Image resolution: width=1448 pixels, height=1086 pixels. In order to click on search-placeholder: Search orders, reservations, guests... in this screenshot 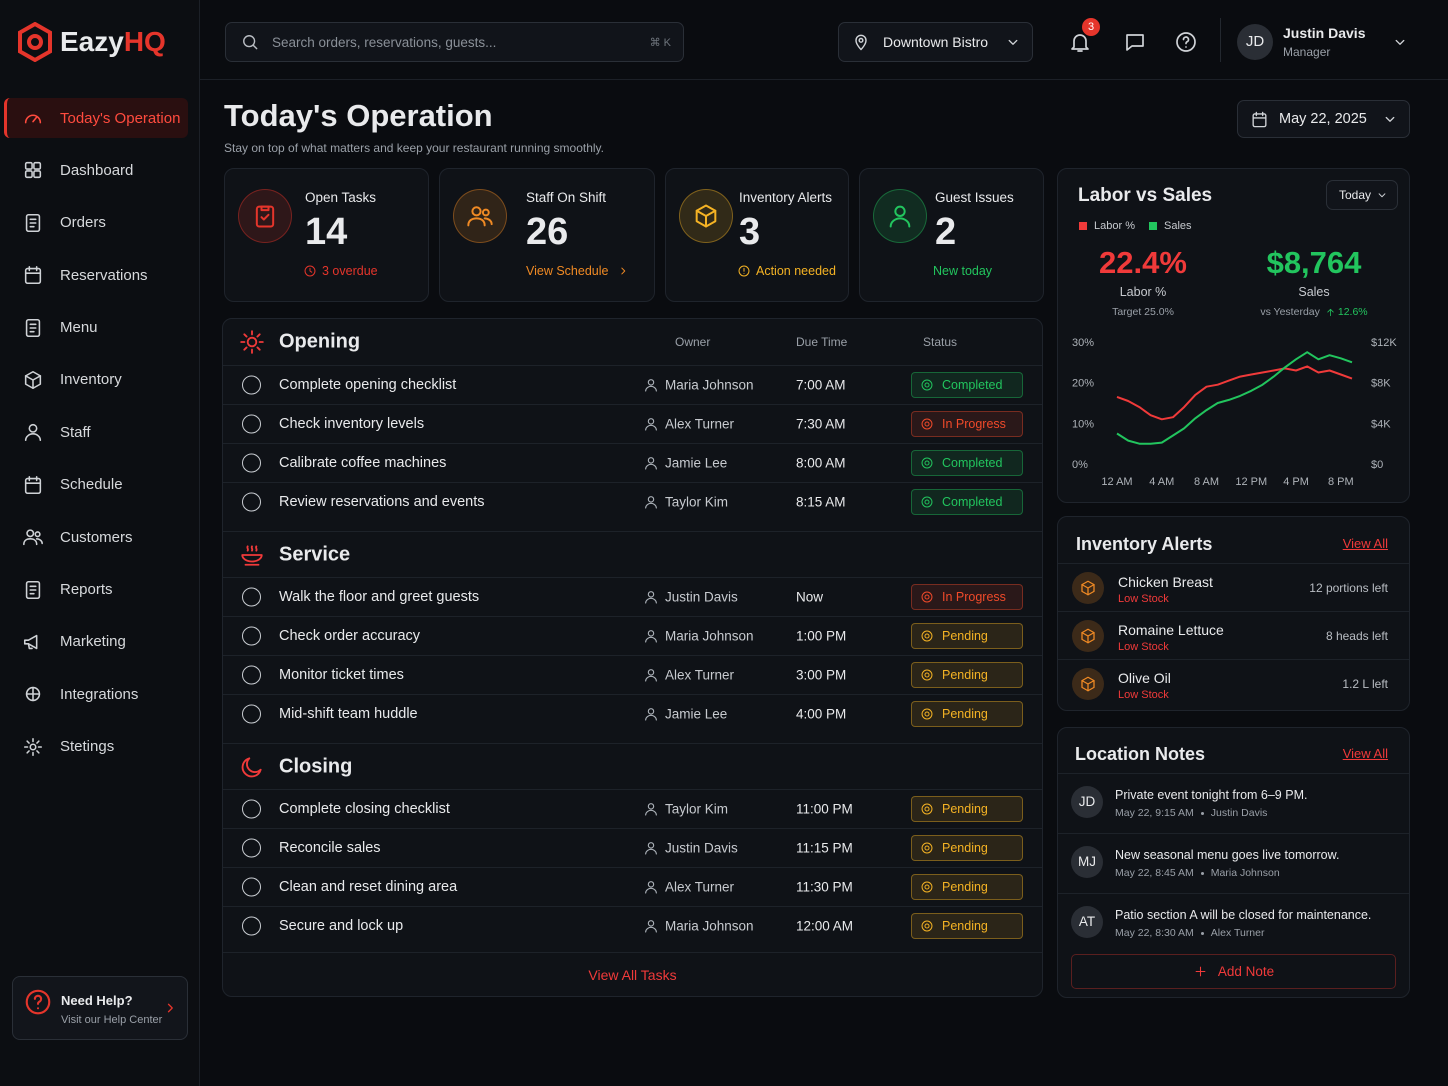, I will do `click(384, 42)`.